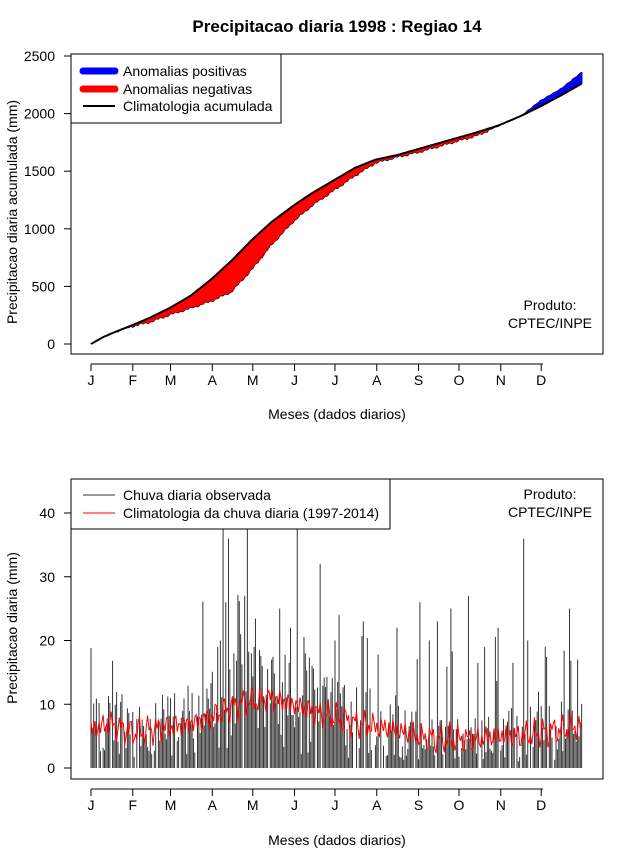 The width and height of the screenshot is (640, 850). Describe the element at coordinates (550, 323) in the screenshot. I see `product-source-top: CPTEC/INPE` at that location.